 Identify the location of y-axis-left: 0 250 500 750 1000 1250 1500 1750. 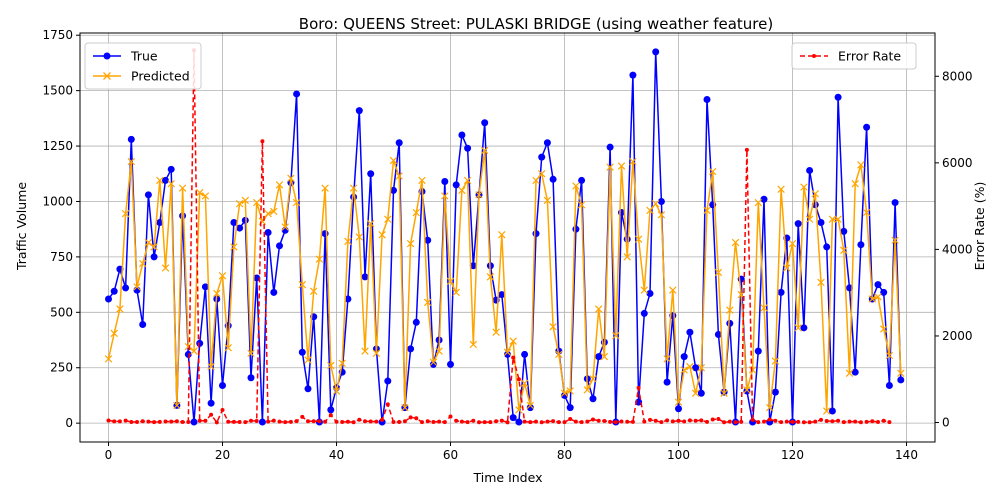
(61, 229).